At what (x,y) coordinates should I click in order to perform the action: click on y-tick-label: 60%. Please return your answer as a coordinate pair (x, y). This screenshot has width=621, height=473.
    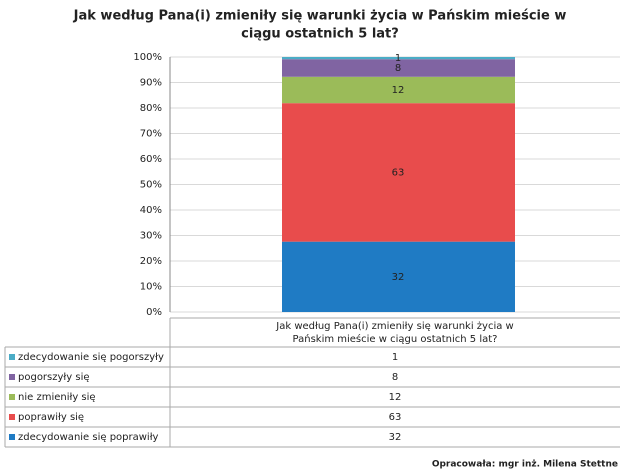
    Looking at the image, I should click on (151, 159).